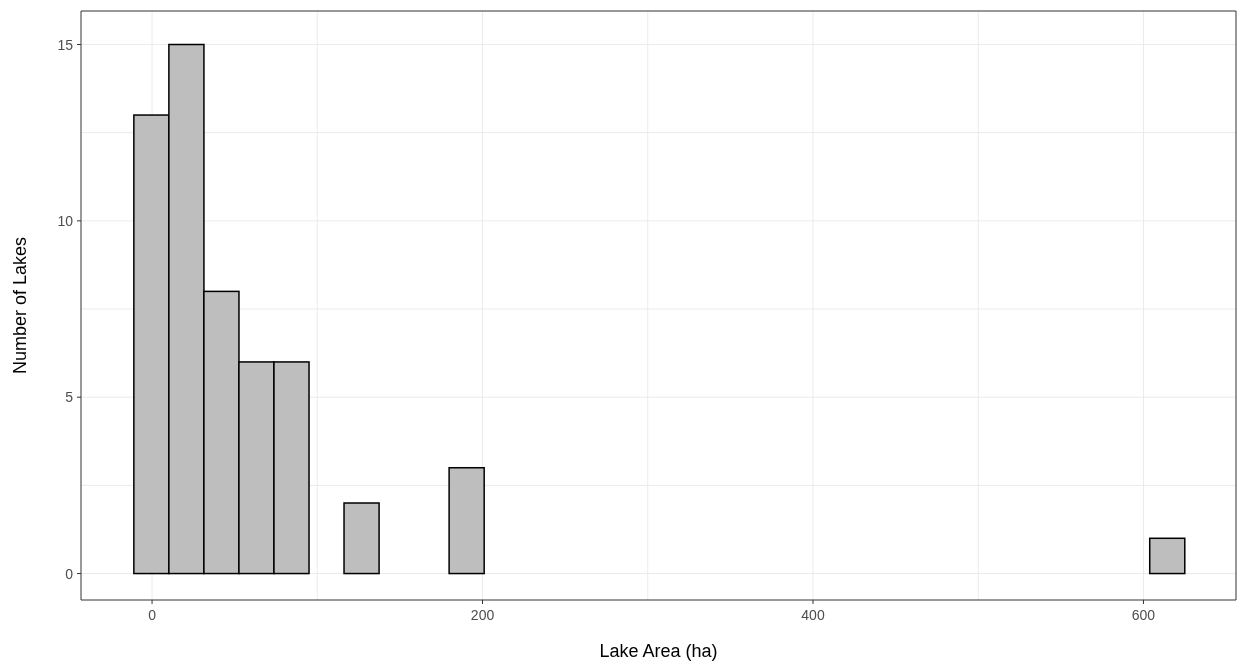 The image size is (1238, 663). What do you see at coordinates (69, 397) in the screenshot?
I see `y-tick-label: 5` at bounding box center [69, 397].